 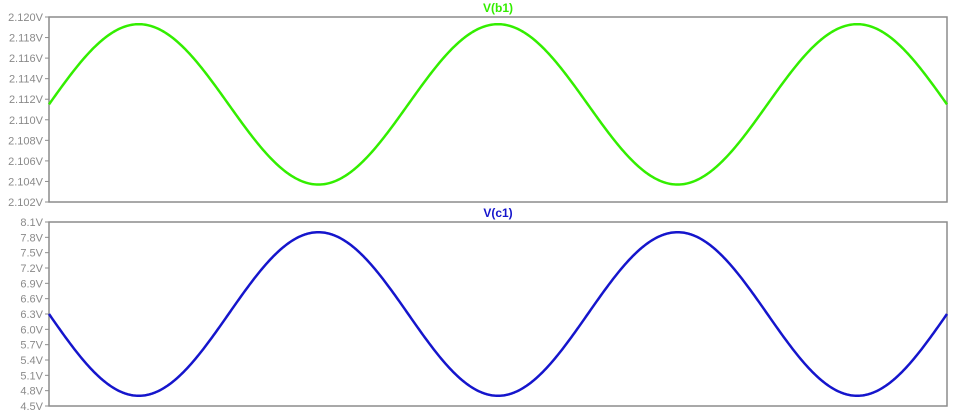 I want to click on y-tick-label: 5.4V, so click(x=31, y=361).